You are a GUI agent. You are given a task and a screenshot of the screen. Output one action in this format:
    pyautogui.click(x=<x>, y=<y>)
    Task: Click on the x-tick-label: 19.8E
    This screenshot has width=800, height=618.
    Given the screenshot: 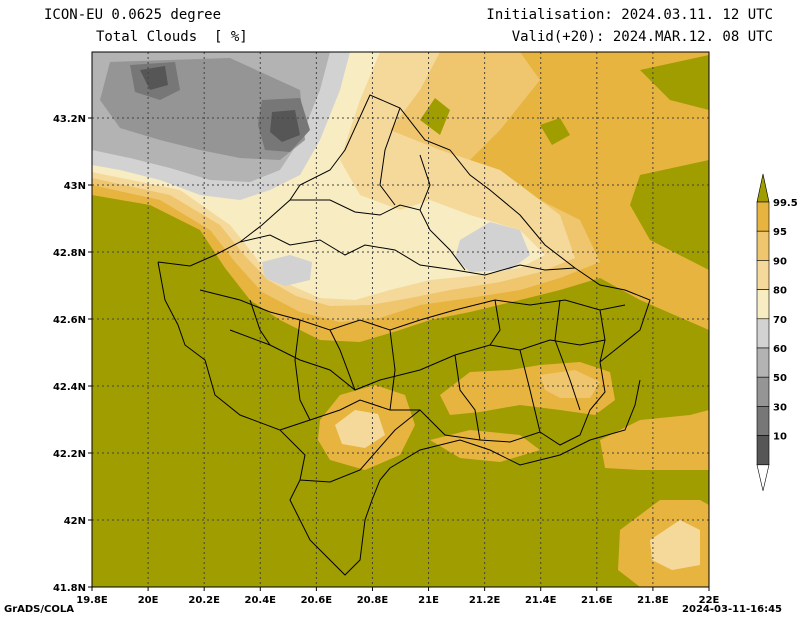 What is the action you would take?
    pyautogui.click(x=92, y=600)
    